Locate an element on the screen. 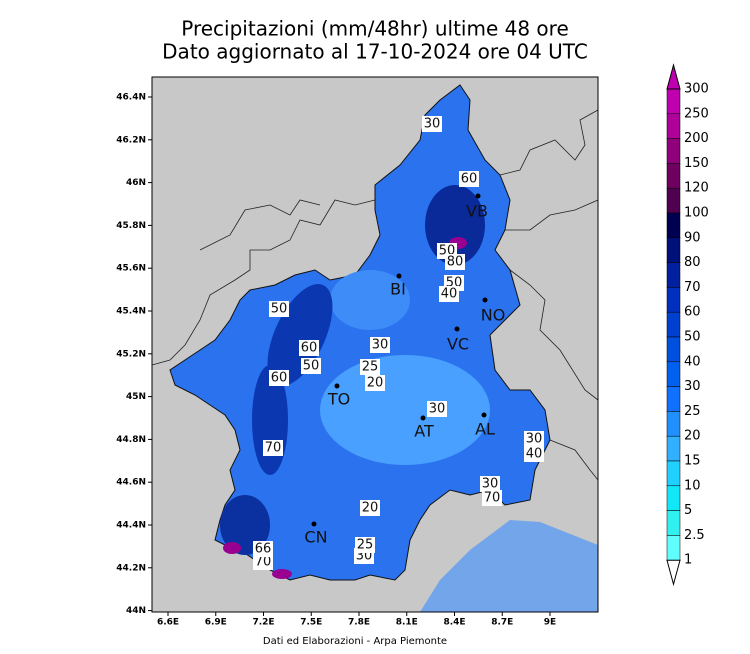  title-line: Precipitazioni (mm/48hr) ultime 48 ore is located at coordinates (375, 29).